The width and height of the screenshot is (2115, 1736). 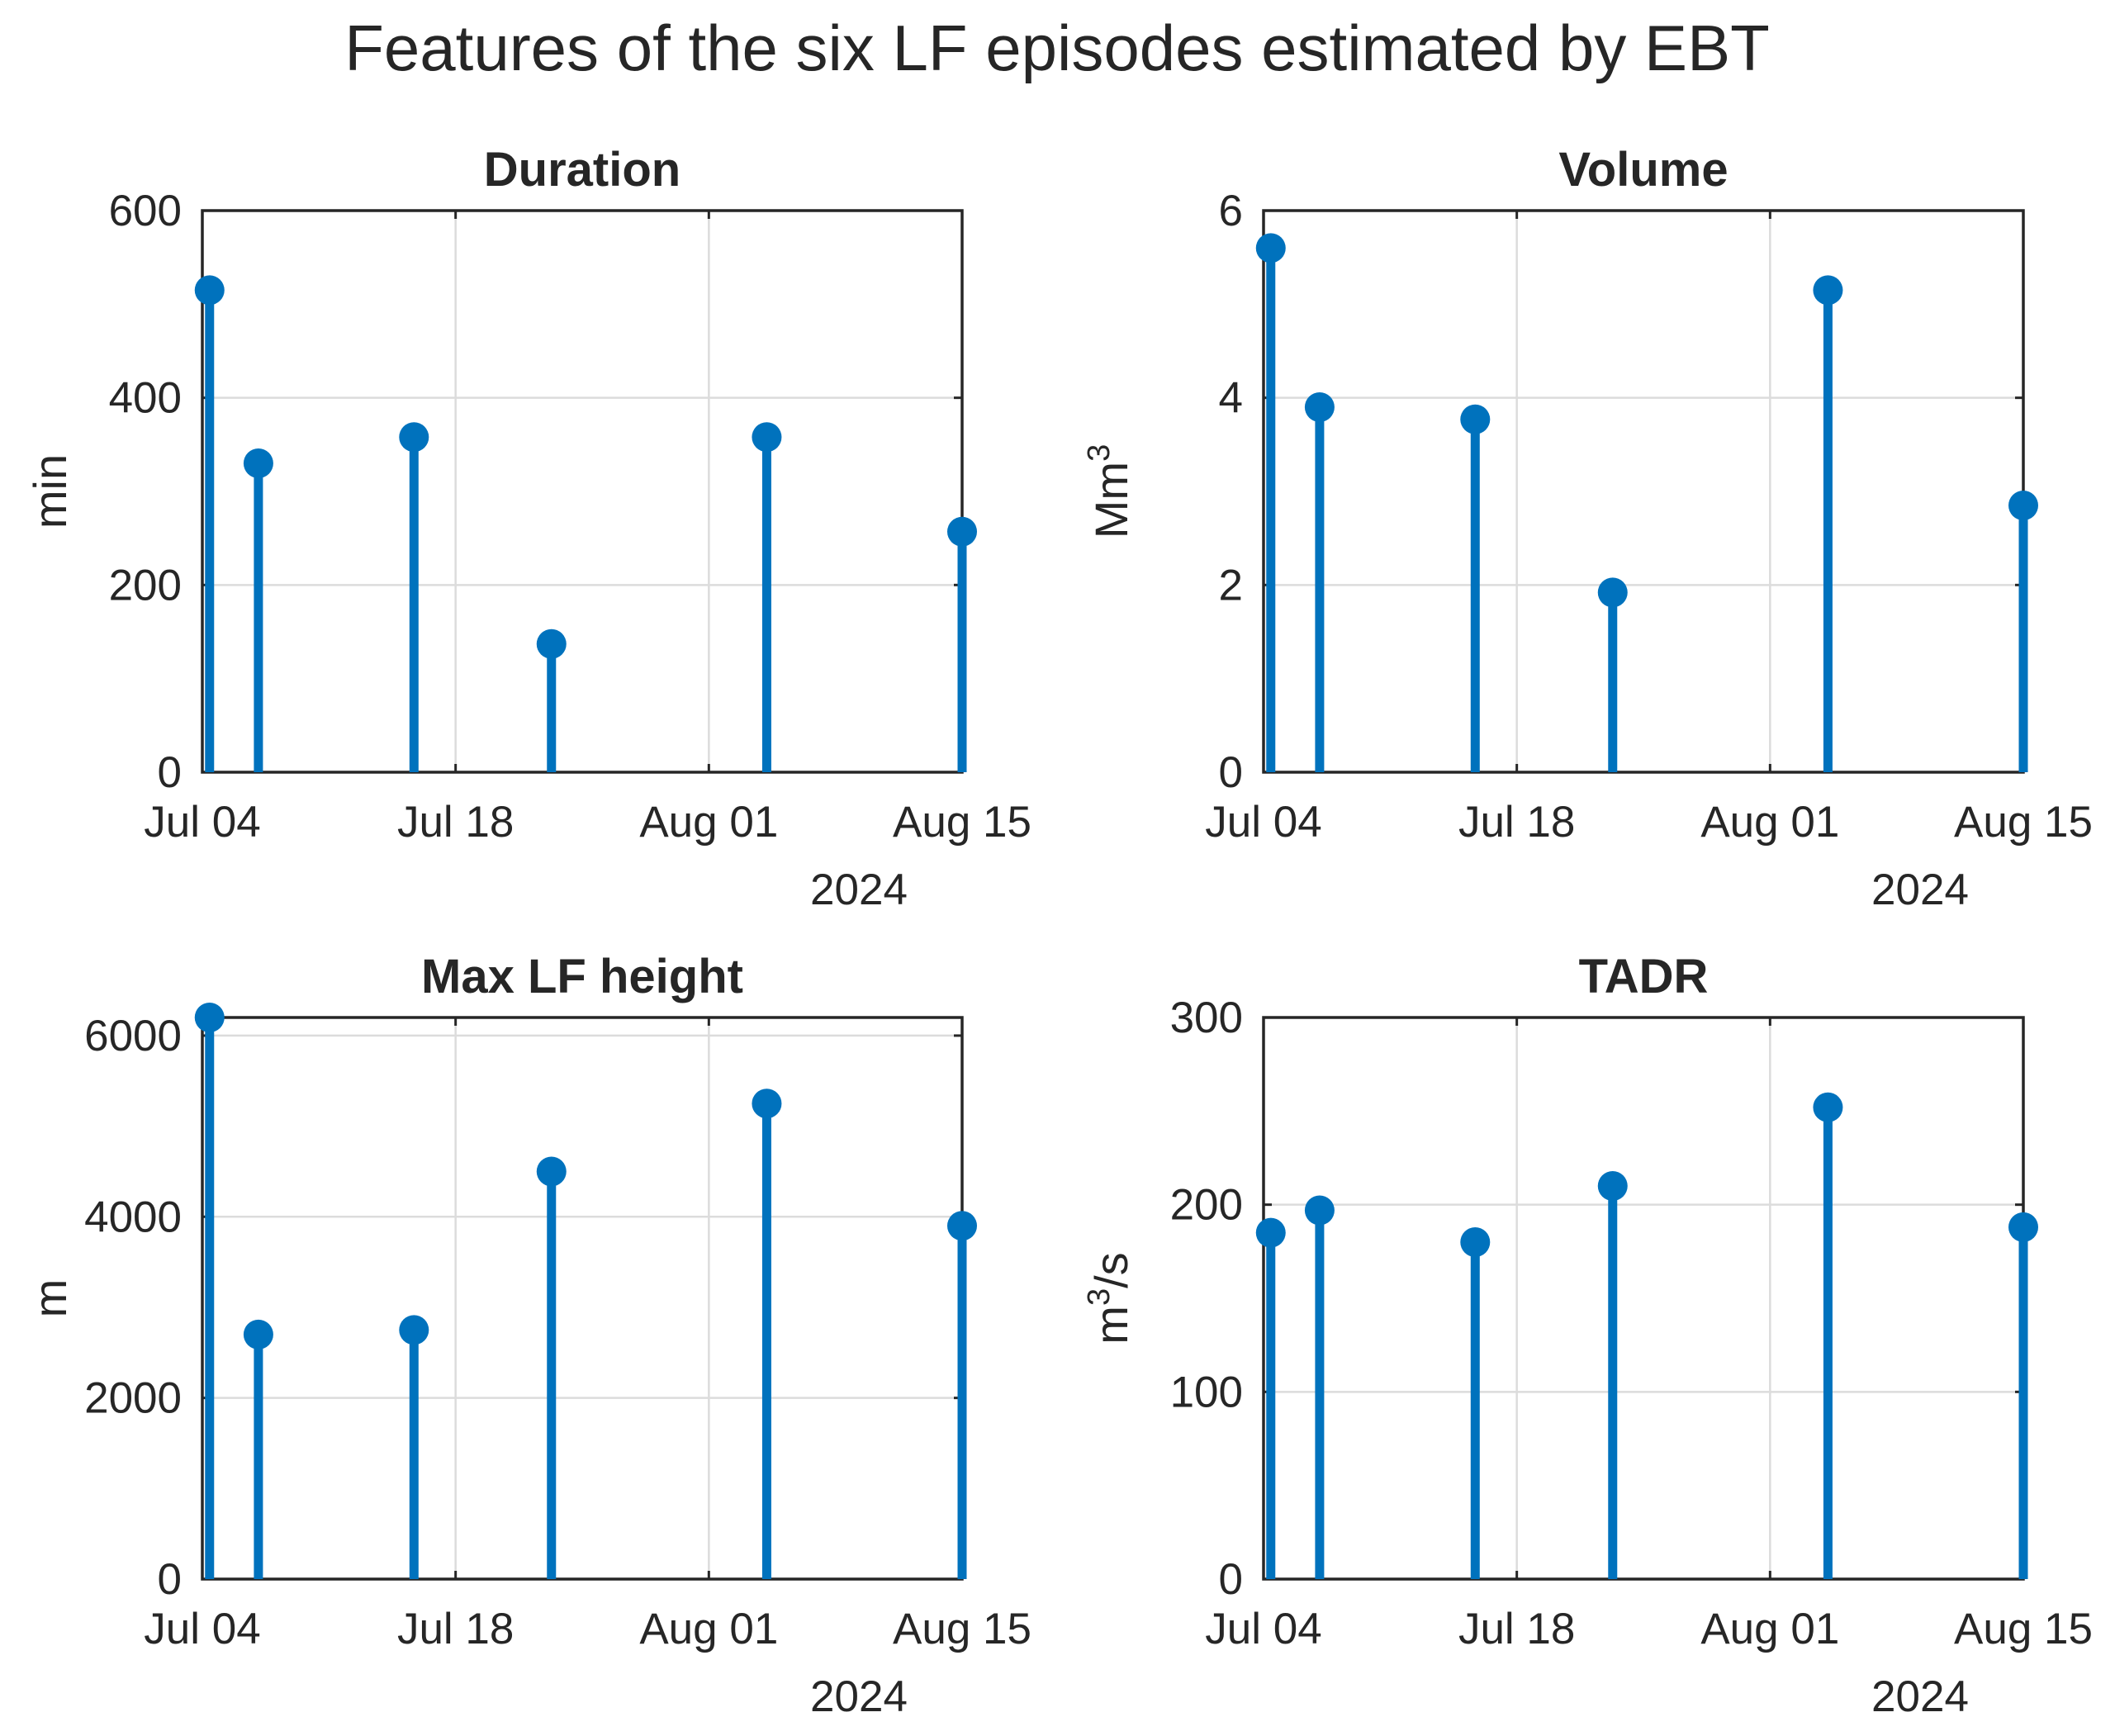 What do you see at coordinates (146, 211) in the screenshot?
I see `y-tick-label: 600` at bounding box center [146, 211].